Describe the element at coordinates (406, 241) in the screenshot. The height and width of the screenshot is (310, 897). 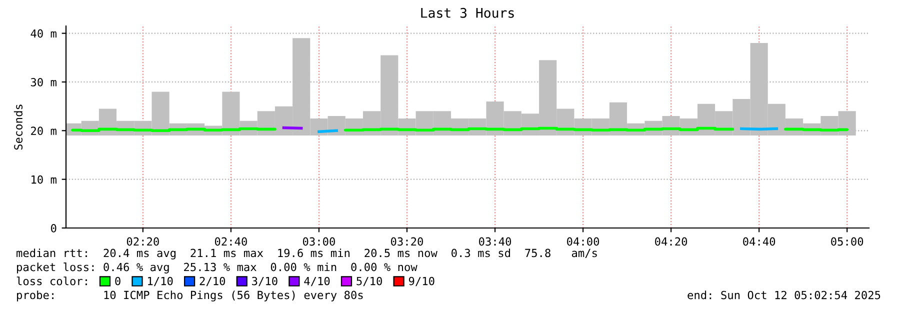
I see `x-tick-label: 03:20` at that location.